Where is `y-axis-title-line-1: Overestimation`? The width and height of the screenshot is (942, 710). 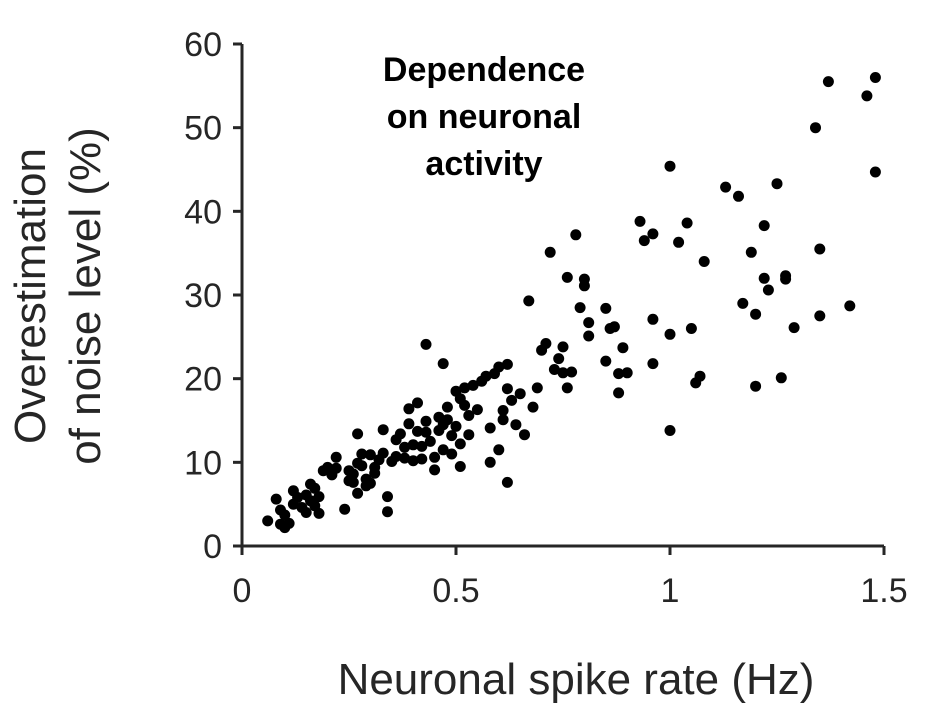 y-axis-title-line-1: Overestimation is located at coordinates (30, 296).